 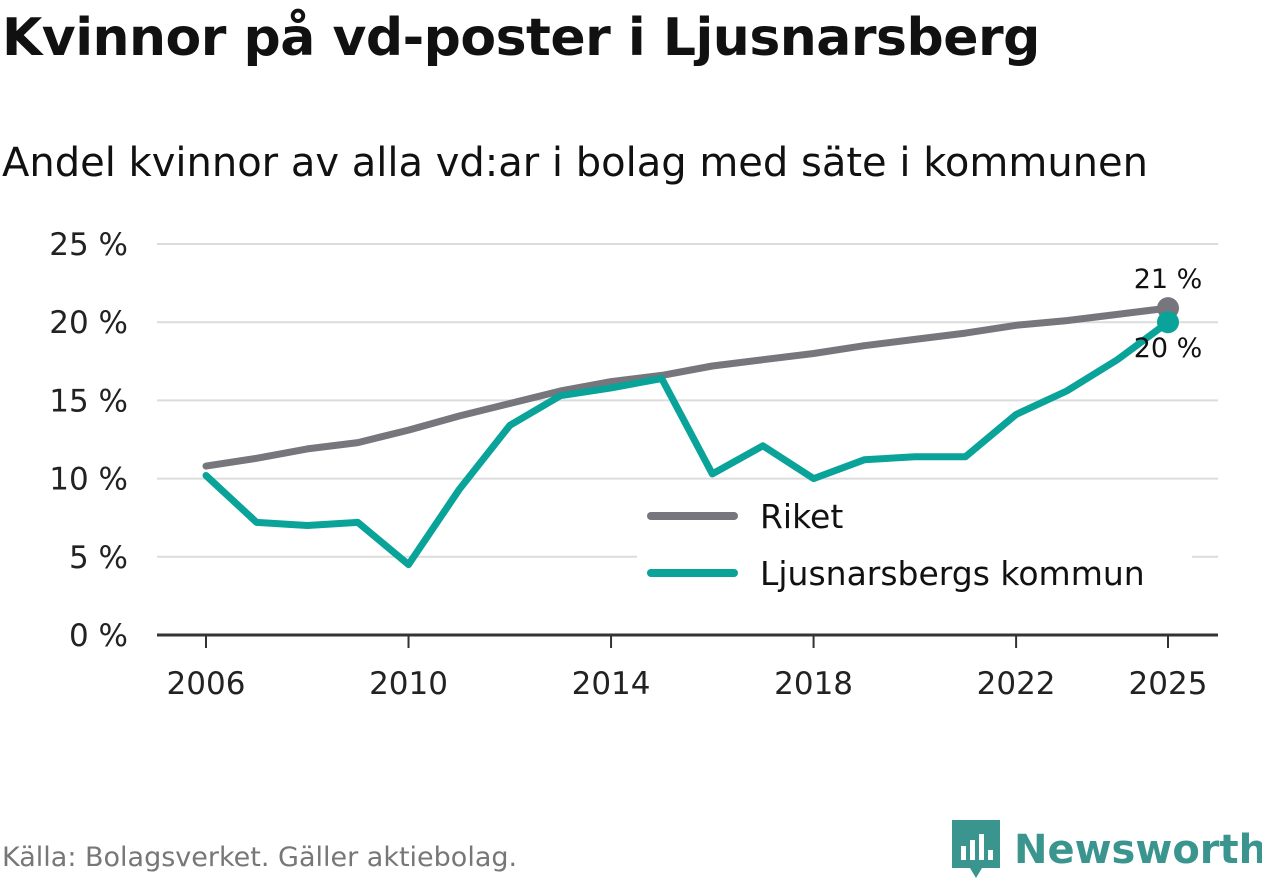 What do you see at coordinates (1168, 279) in the screenshot?
I see `end-label-riket: 21 %` at bounding box center [1168, 279].